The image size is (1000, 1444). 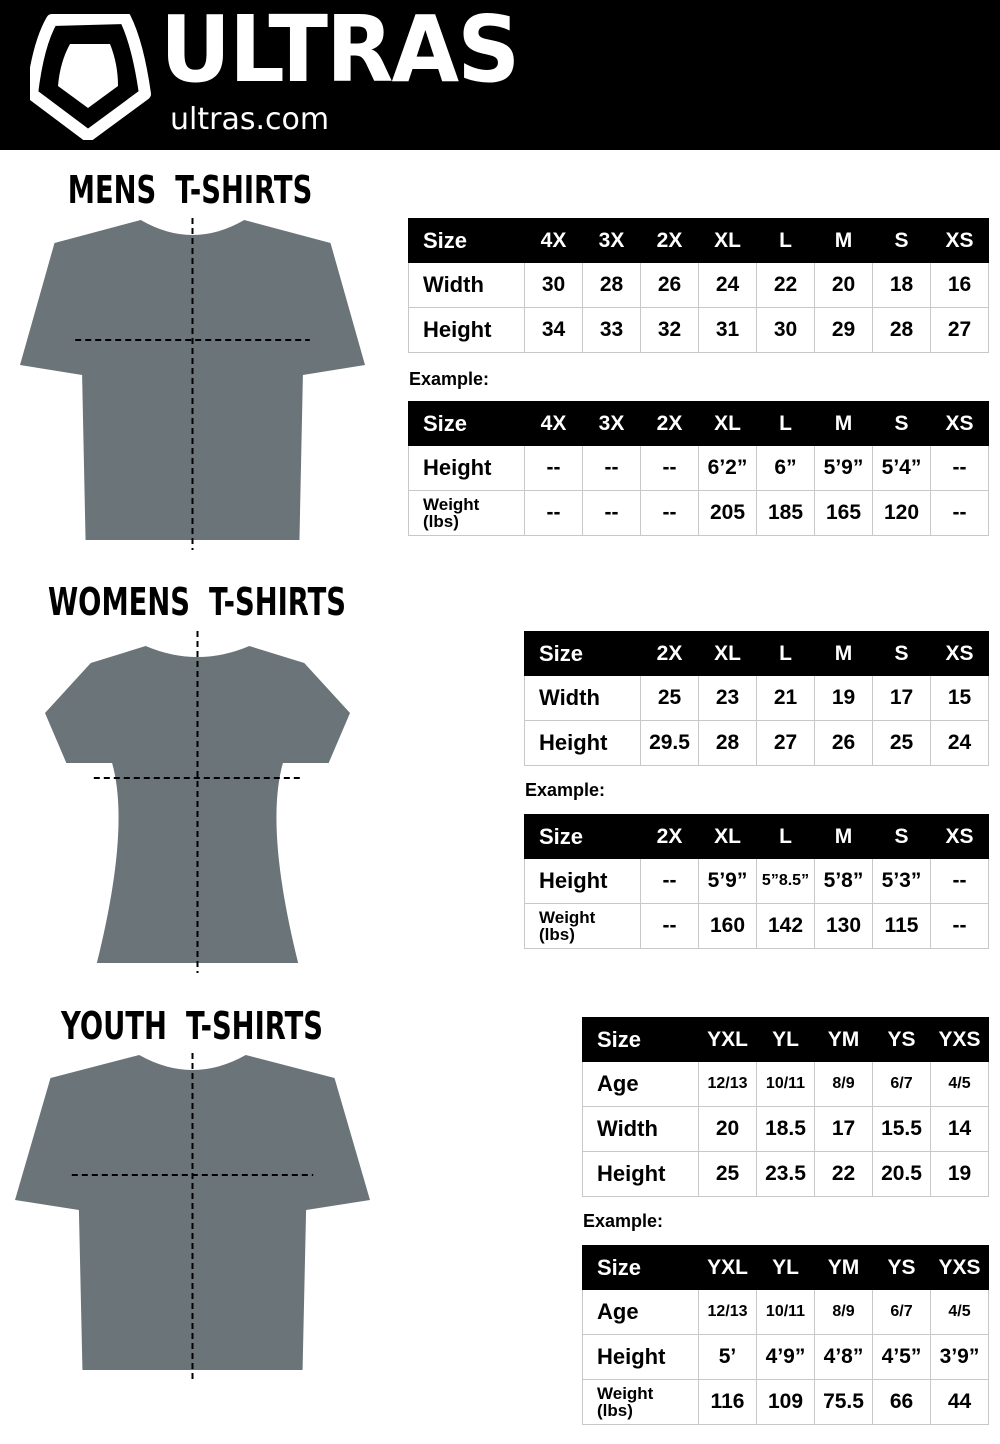 I want to click on table-cell: 18.5, so click(x=785, y=1129).